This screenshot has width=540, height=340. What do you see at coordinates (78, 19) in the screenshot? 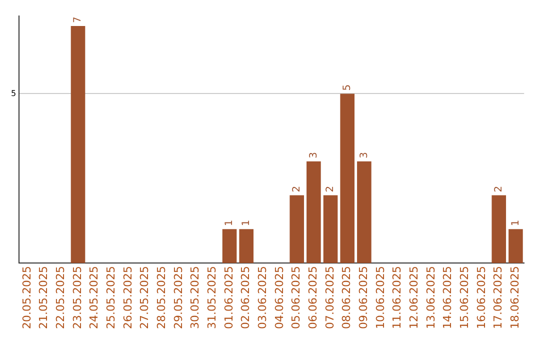
I see `data-label: 7` at bounding box center [78, 19].